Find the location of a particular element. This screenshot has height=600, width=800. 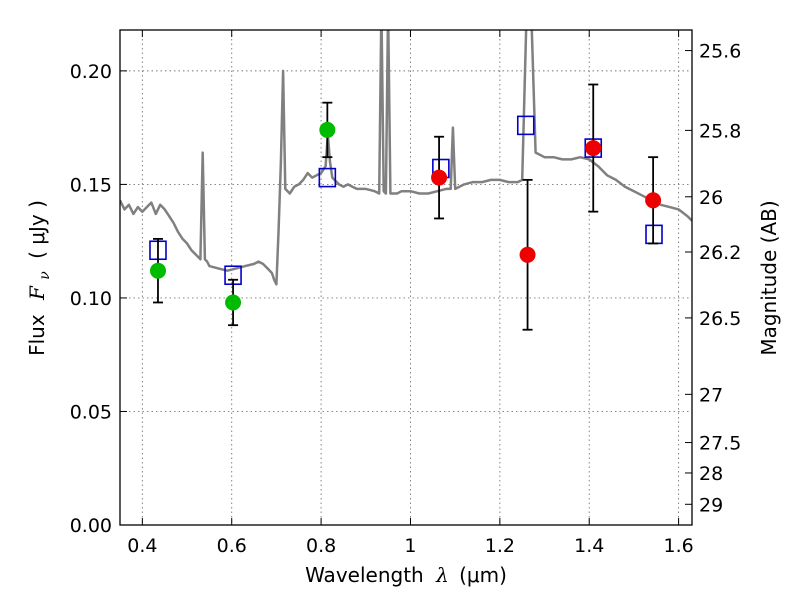

y2-tick-label: 26.5 is located at coordinates (720, 319).